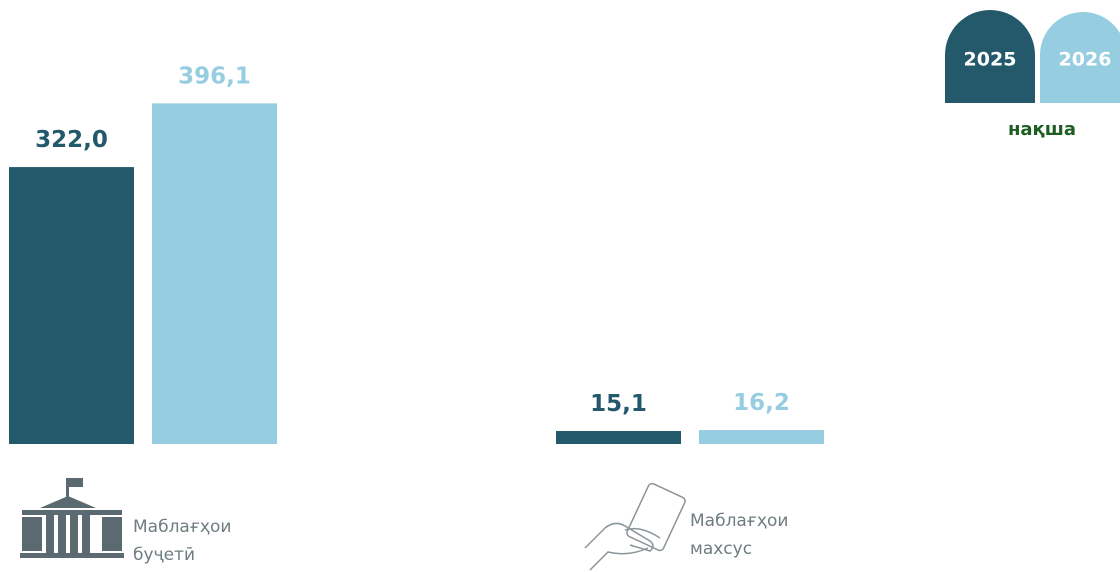 The image size is (1120, 572). Describe the element at coordinates (739, 535) in the screenshot. I see `category-label: Маблағҳои махсус` at that location.